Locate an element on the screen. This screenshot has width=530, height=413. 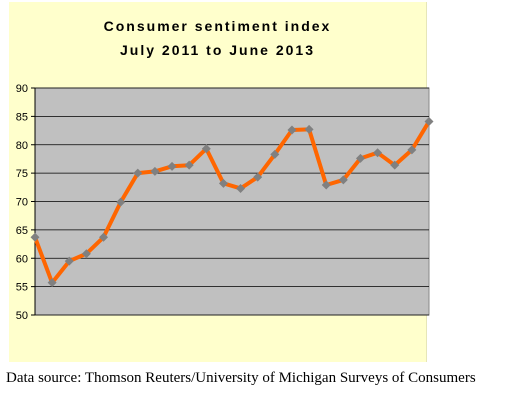
y-tick-label: 90 is located at coordinates (22, 89).